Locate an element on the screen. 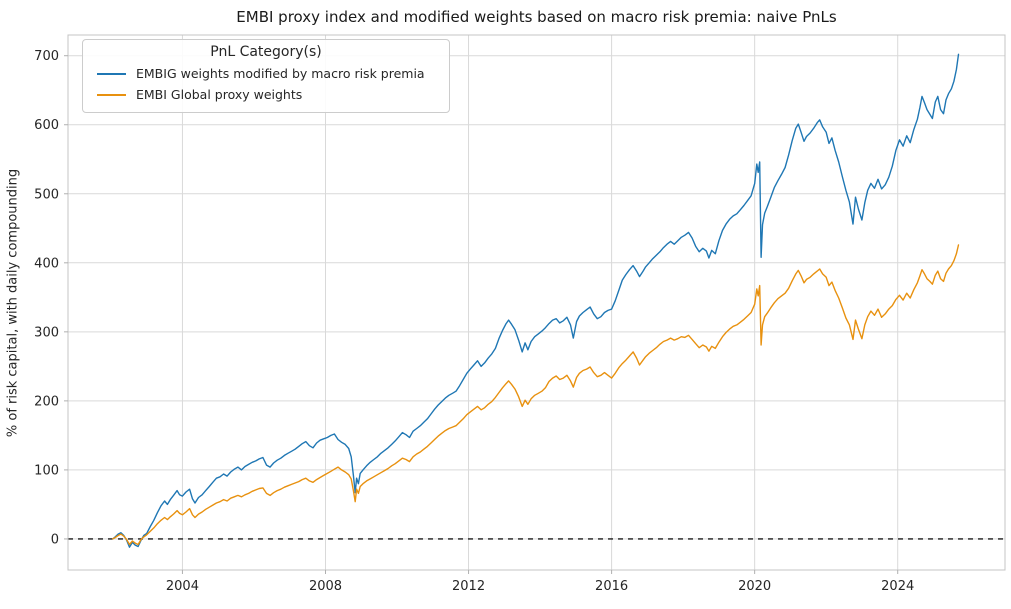  y-tick-label: 200 is located at coordinates (46, 401).